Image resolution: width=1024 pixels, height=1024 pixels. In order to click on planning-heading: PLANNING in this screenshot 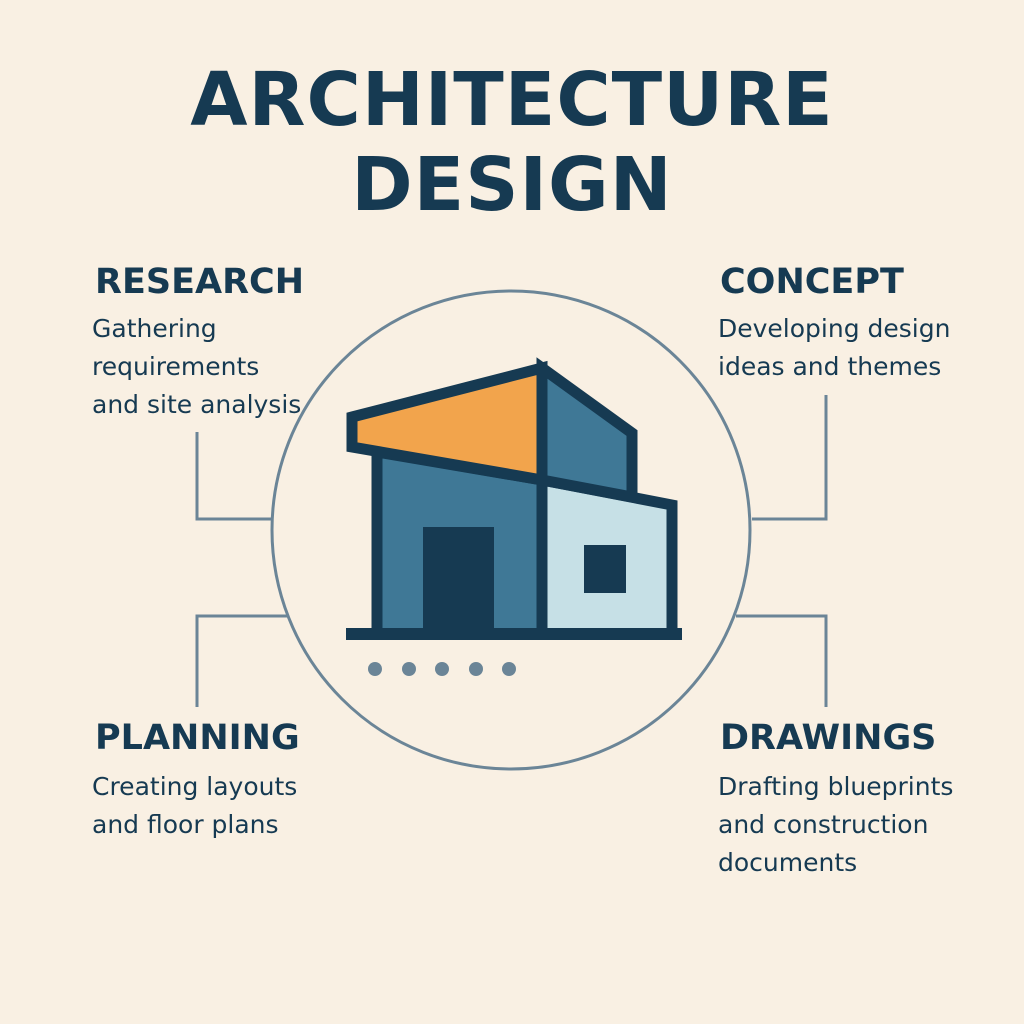, I will do `click(197, 738)`.